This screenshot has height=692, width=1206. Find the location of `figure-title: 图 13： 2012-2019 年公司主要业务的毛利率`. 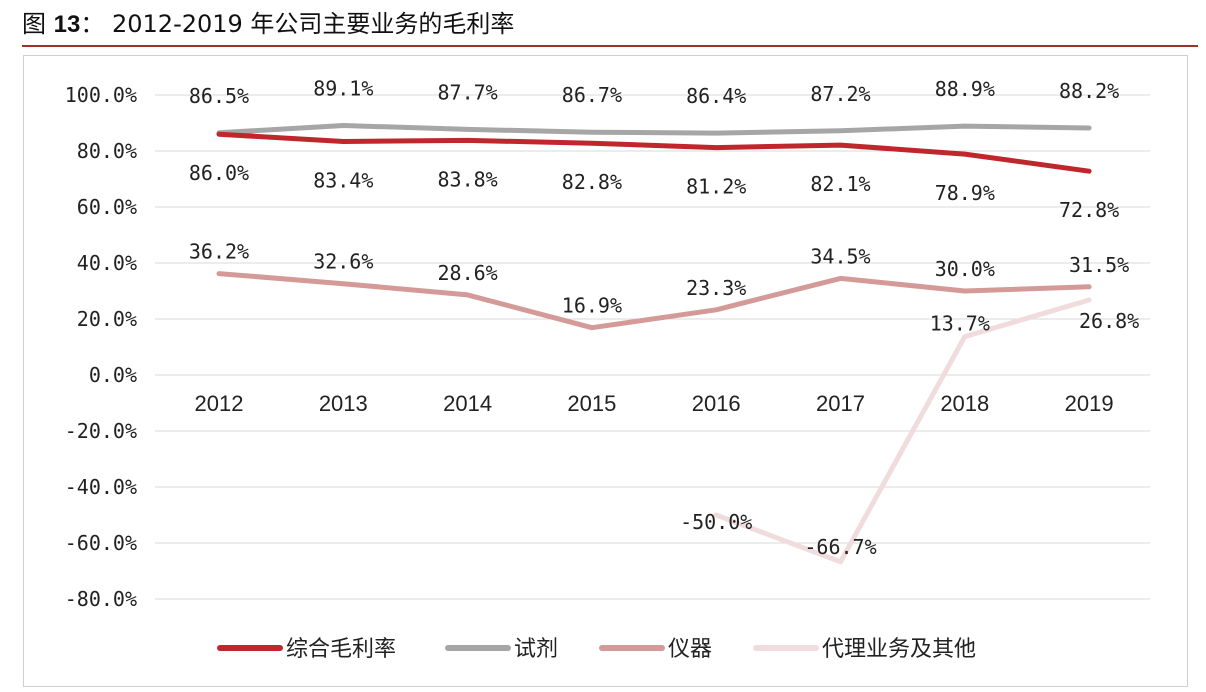

figure-title: 图 13： 2012-2019 年公司主要业务的毛利率 is located at coordinates (268, 24).